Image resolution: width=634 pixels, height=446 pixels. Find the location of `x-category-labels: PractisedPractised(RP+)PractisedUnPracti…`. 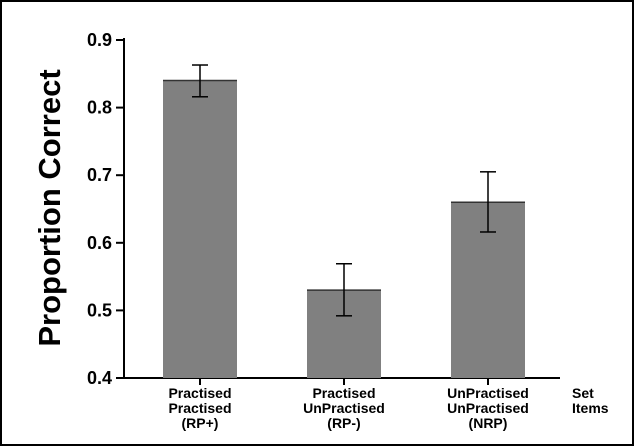

x-category-labels: PractisedPractised(RP+)PractisedUnPracti… is located at coordinates (388, 404).